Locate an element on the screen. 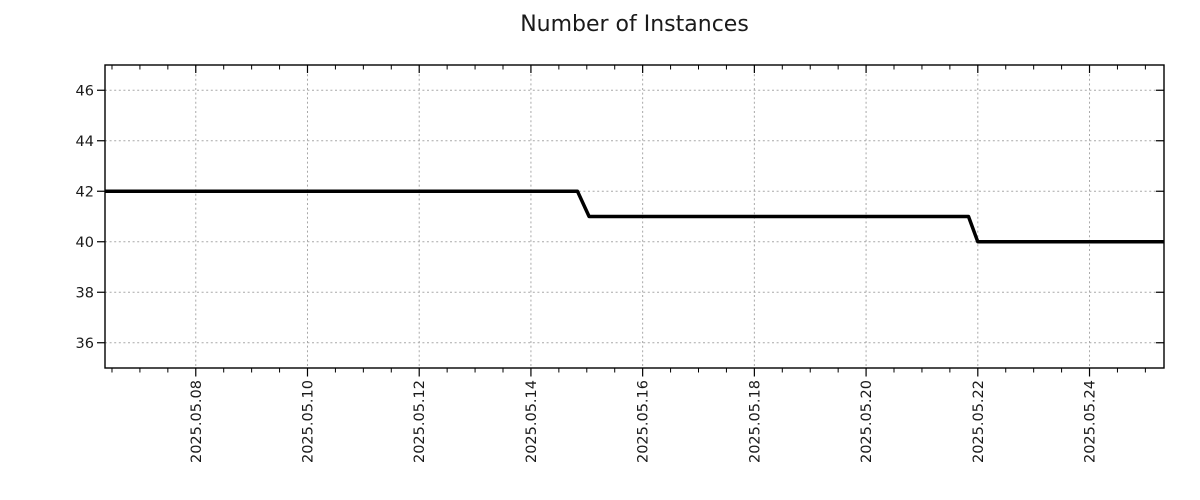 The image size is (1200, 500). y-tick-label-36: 36 is located at coordinates (85, 344).